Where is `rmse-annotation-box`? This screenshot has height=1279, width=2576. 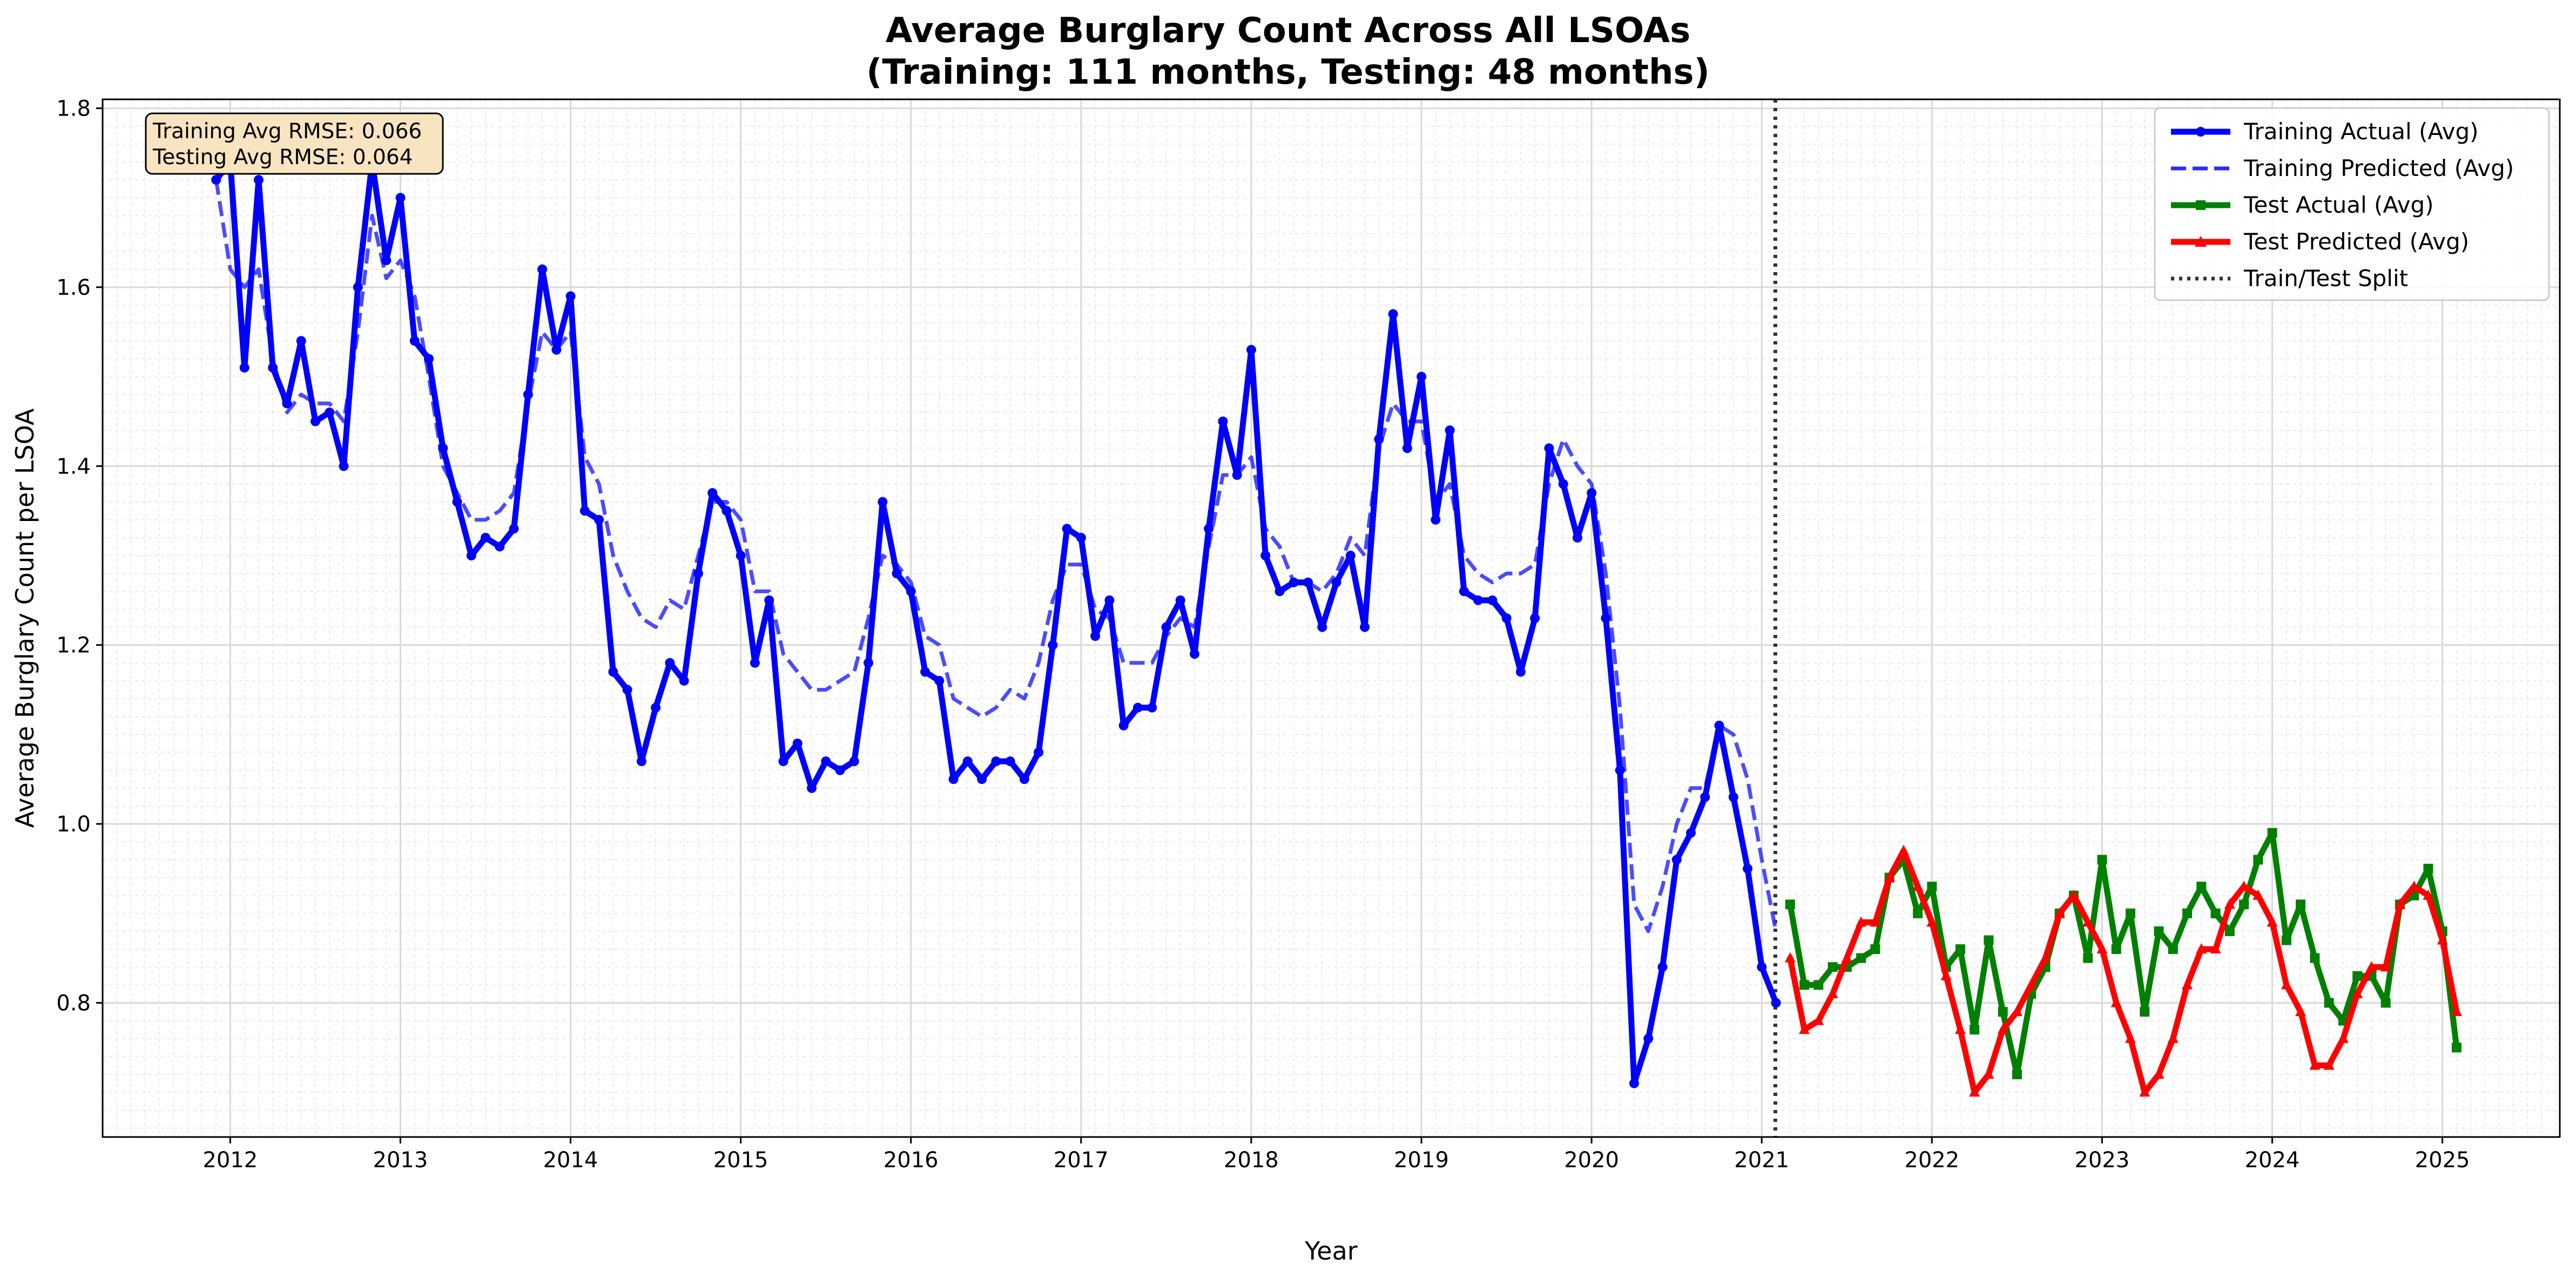
rmse-annotation-box is located at coordinates (294, 144).